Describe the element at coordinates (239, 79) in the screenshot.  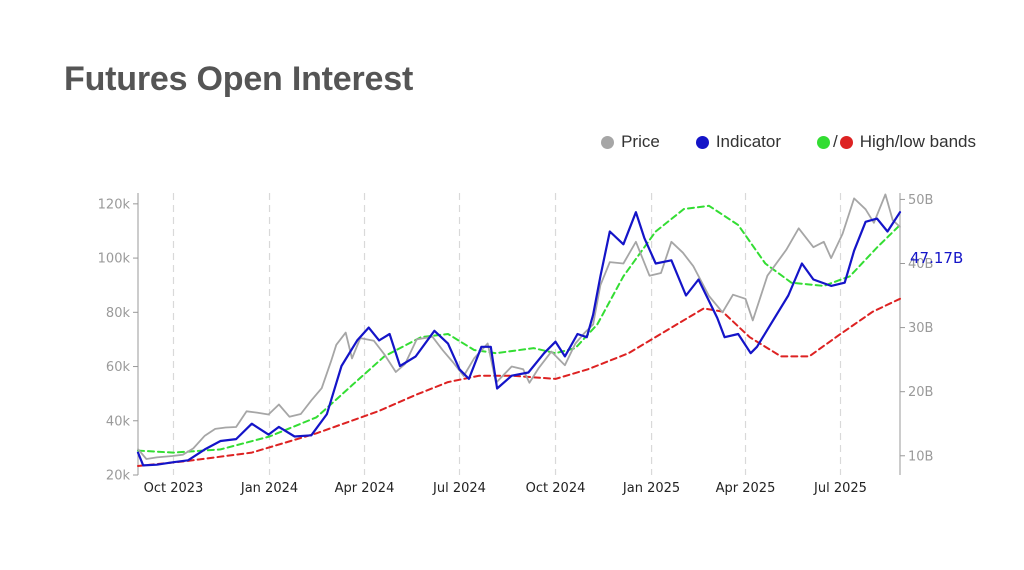
I see `page-title: Futures Open Interest` at that location.